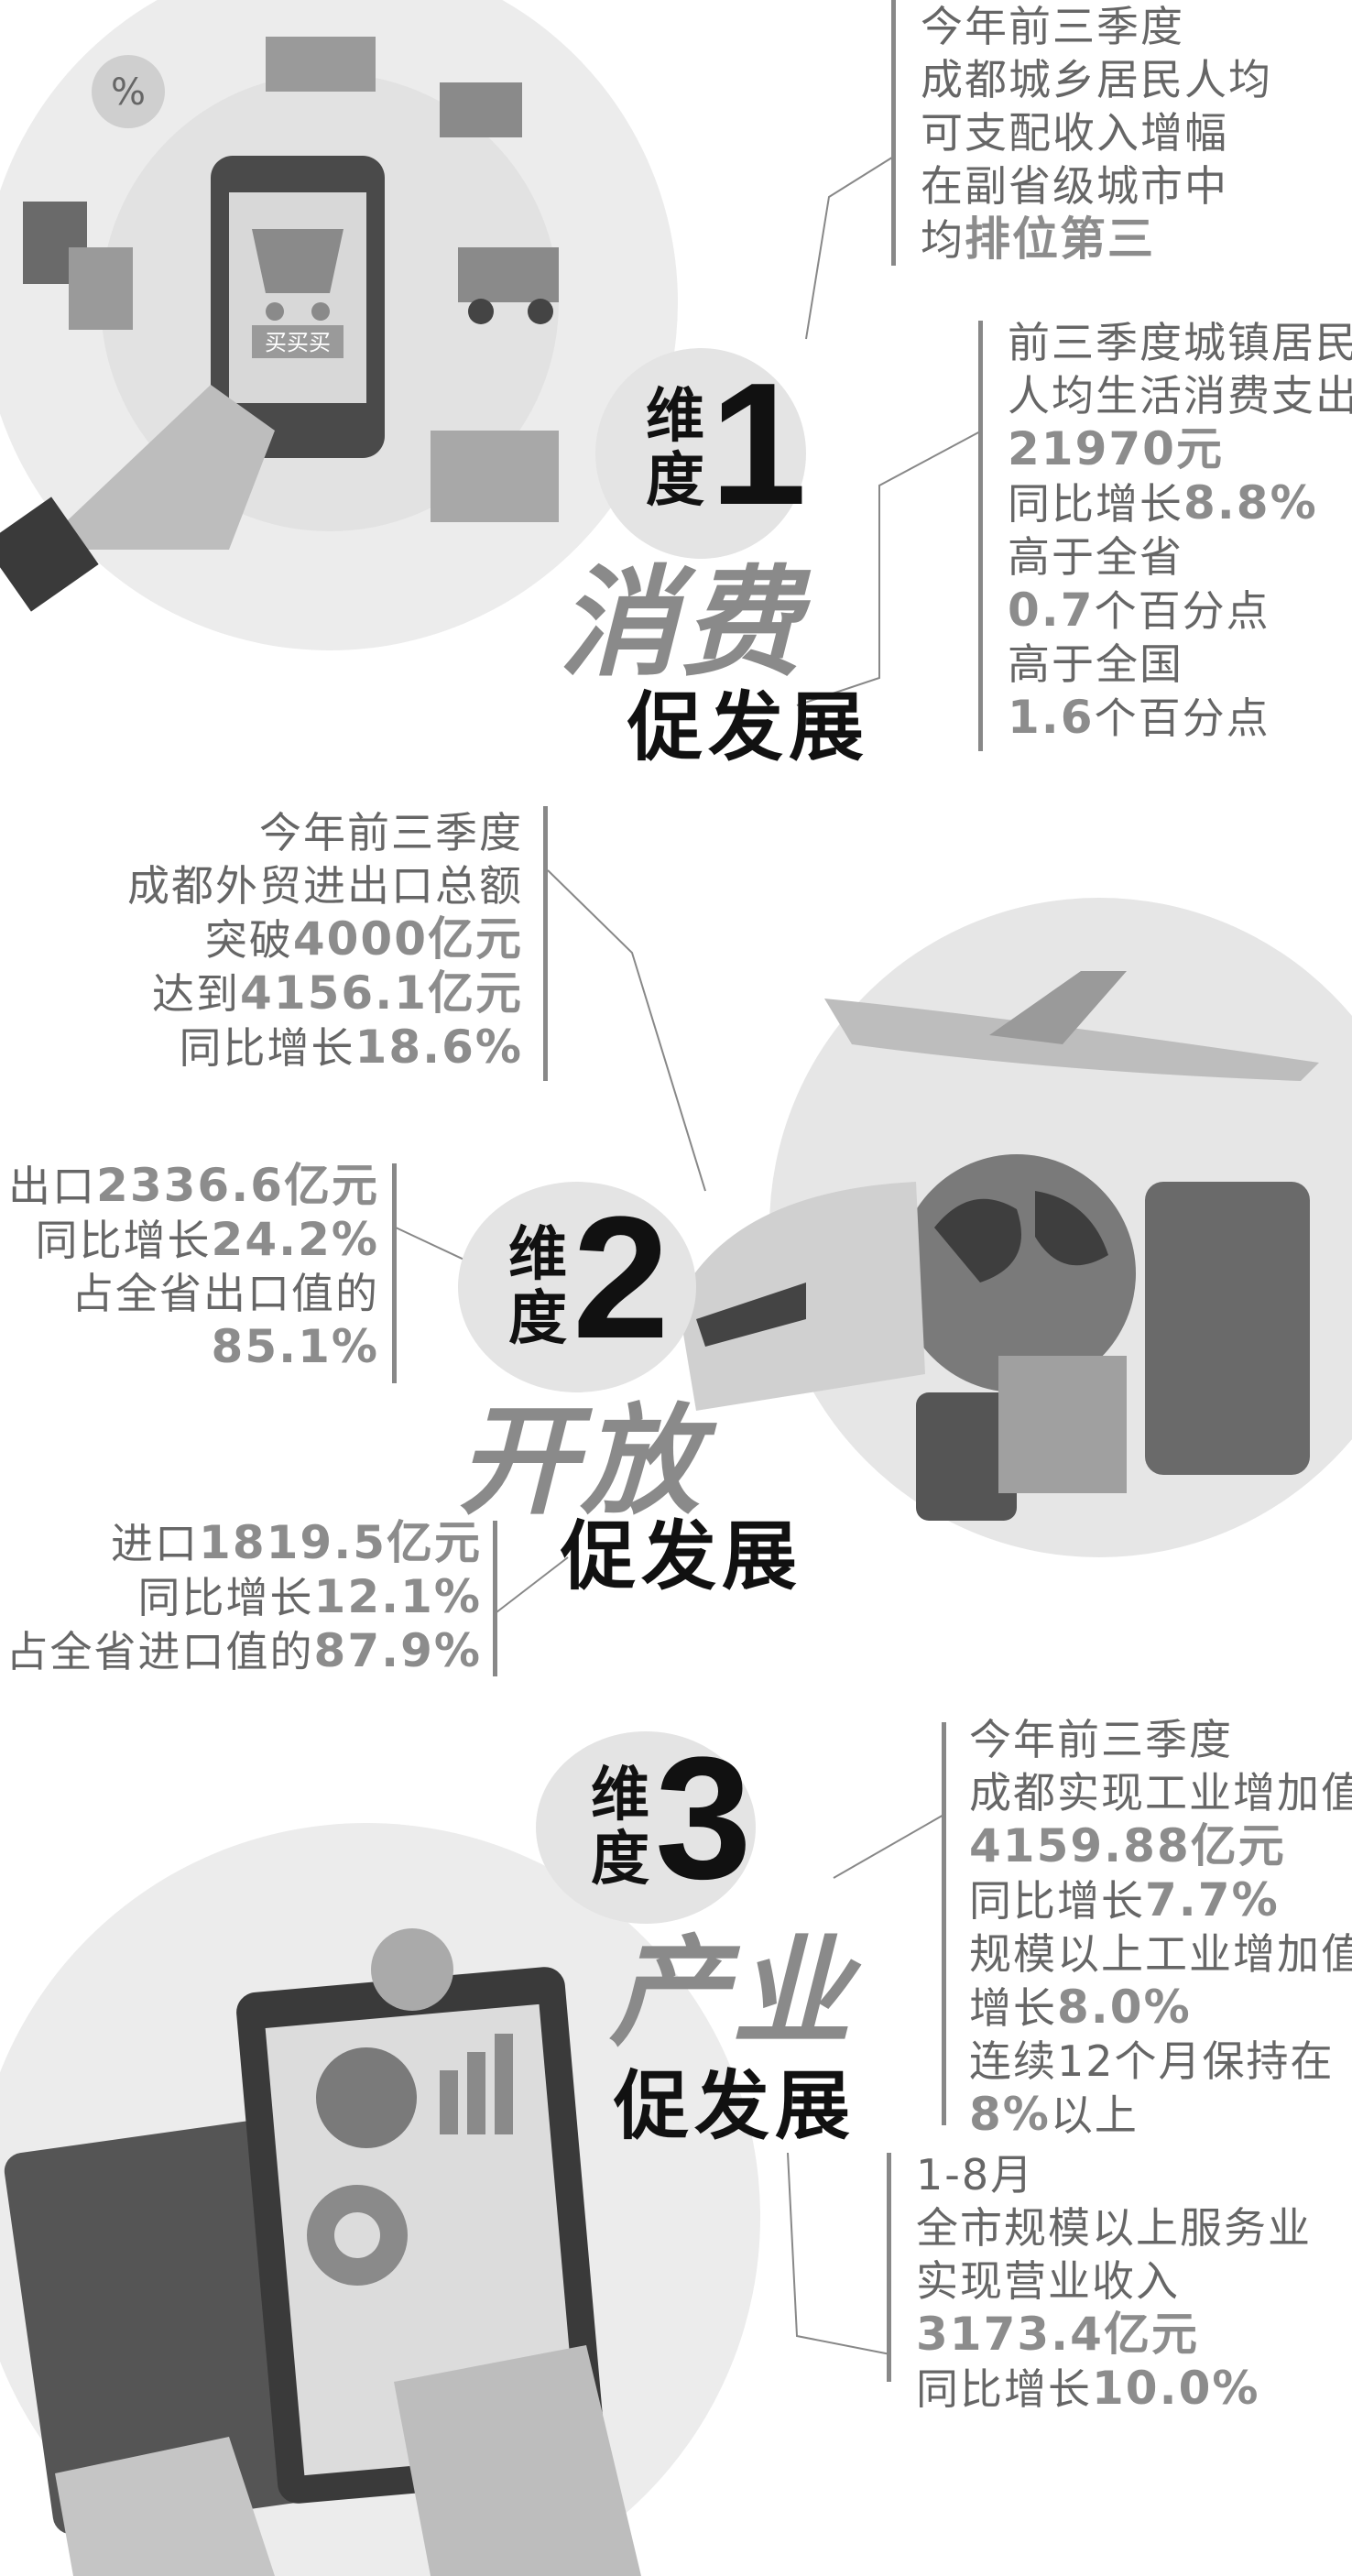 The width and height of the screenshot is (1352, 2576). I want to click on text-segment: 占全省进口值的, so click(159, 1652).